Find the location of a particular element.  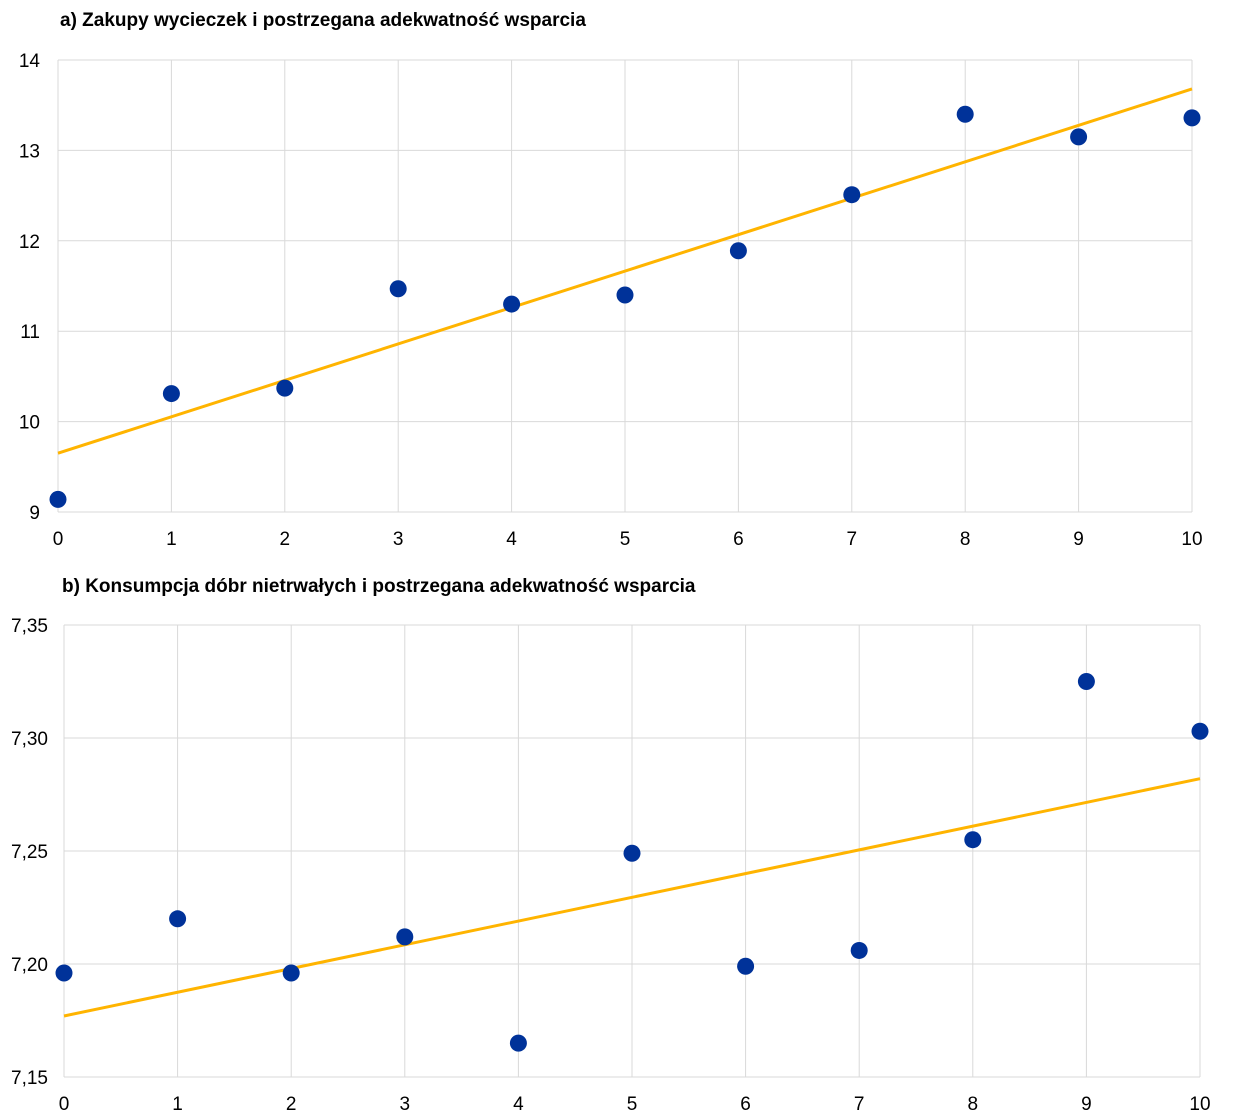

chart-b-y-tick-label: 7,25 is located at coordinates (29, 852).